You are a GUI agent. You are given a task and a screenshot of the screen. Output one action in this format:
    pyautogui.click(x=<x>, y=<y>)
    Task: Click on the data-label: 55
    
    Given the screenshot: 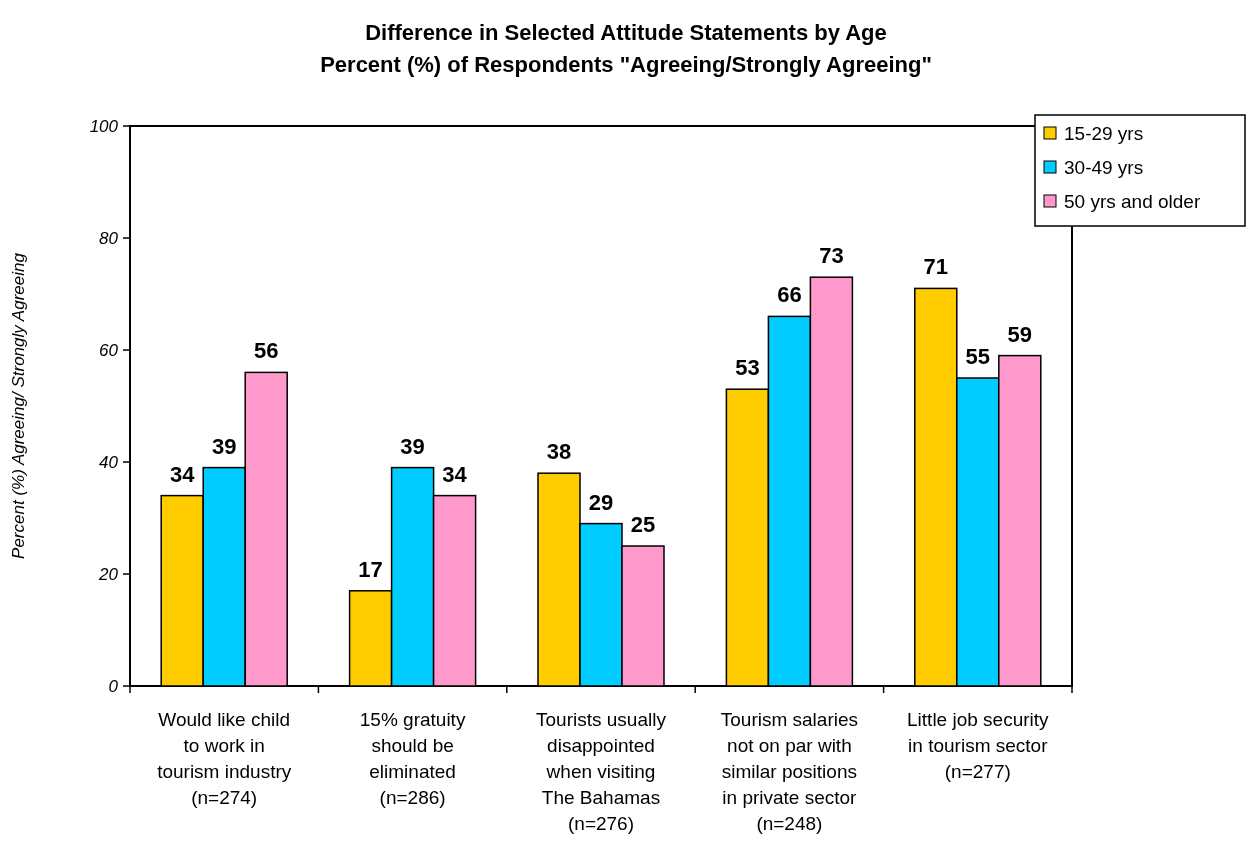 What is the action you would take?
    pyautogui.click(x=978, y=356)
    